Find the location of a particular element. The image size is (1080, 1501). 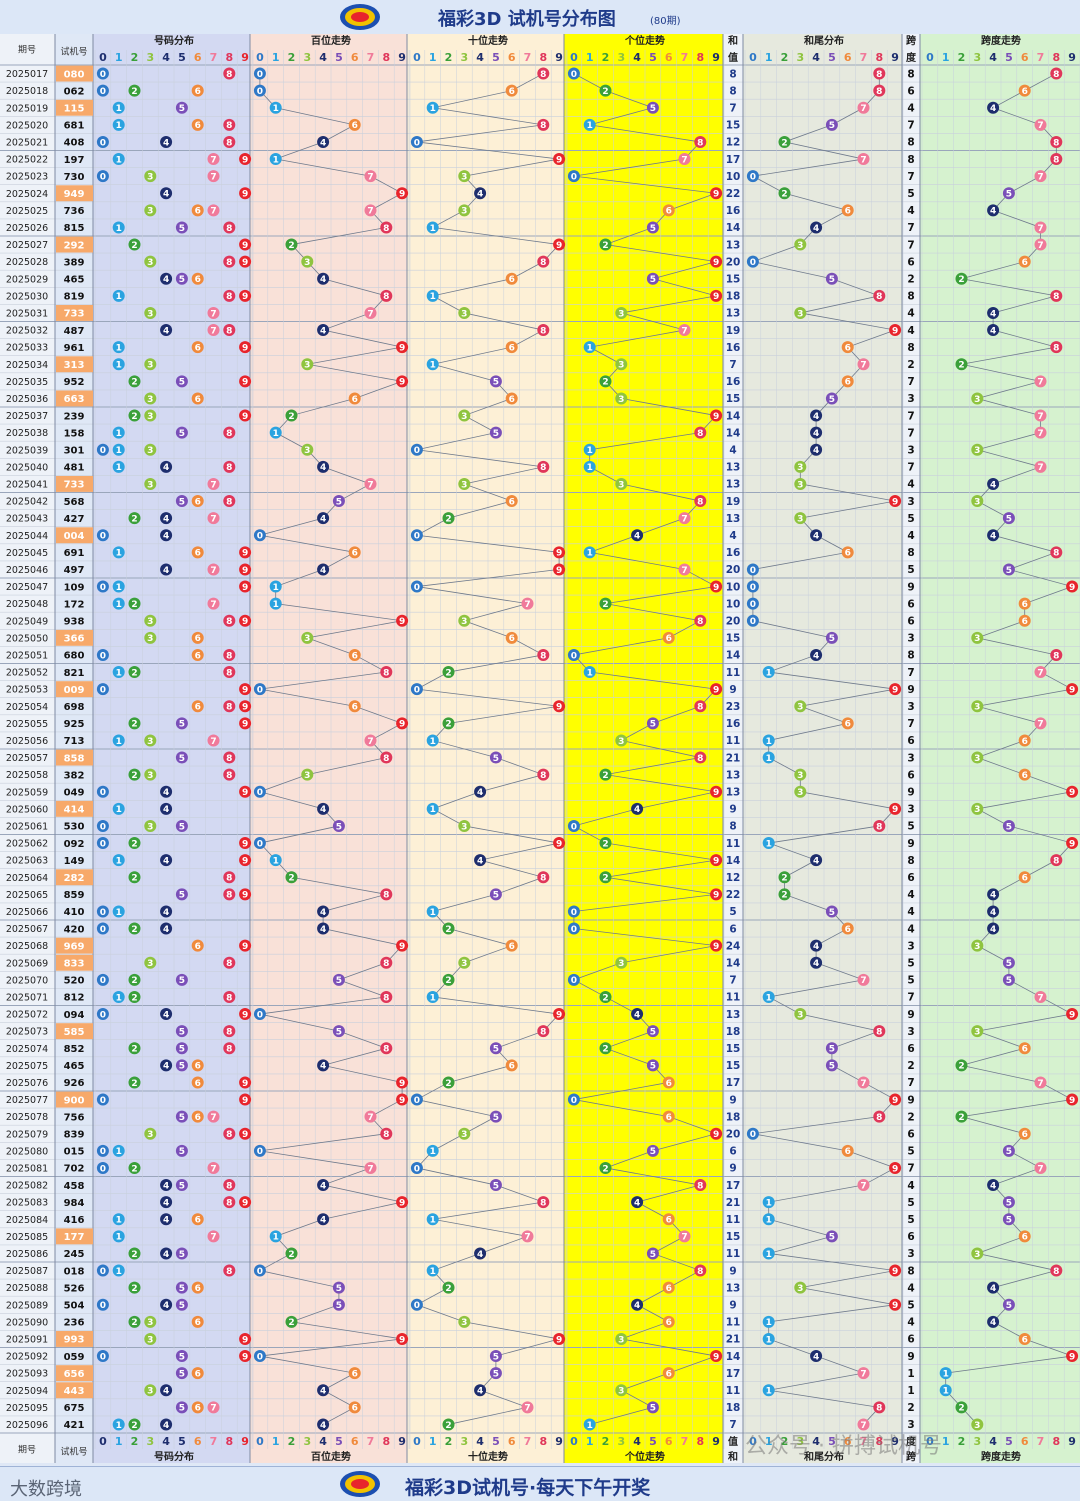

sum-cell: 6 is located at coordinates (732, 1152).